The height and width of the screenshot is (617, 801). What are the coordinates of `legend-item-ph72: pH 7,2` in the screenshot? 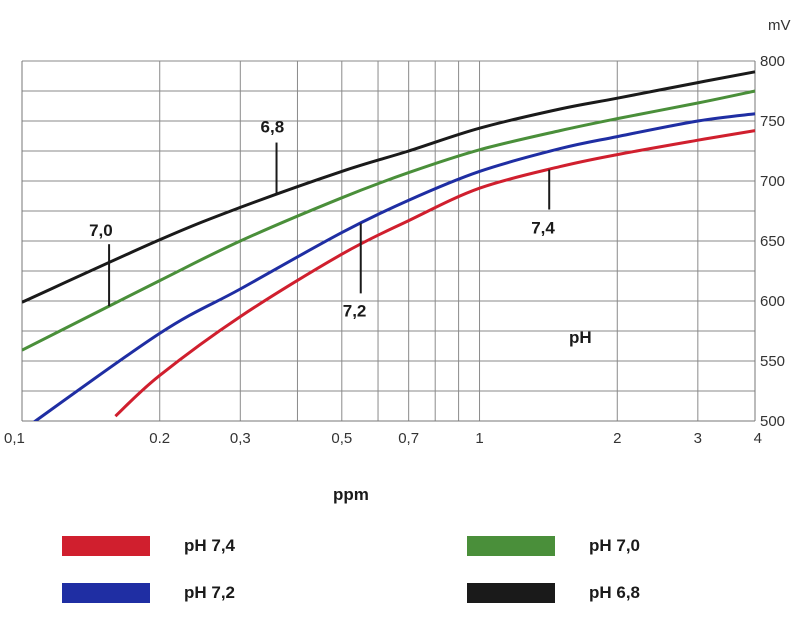 It's located at (148, 593).